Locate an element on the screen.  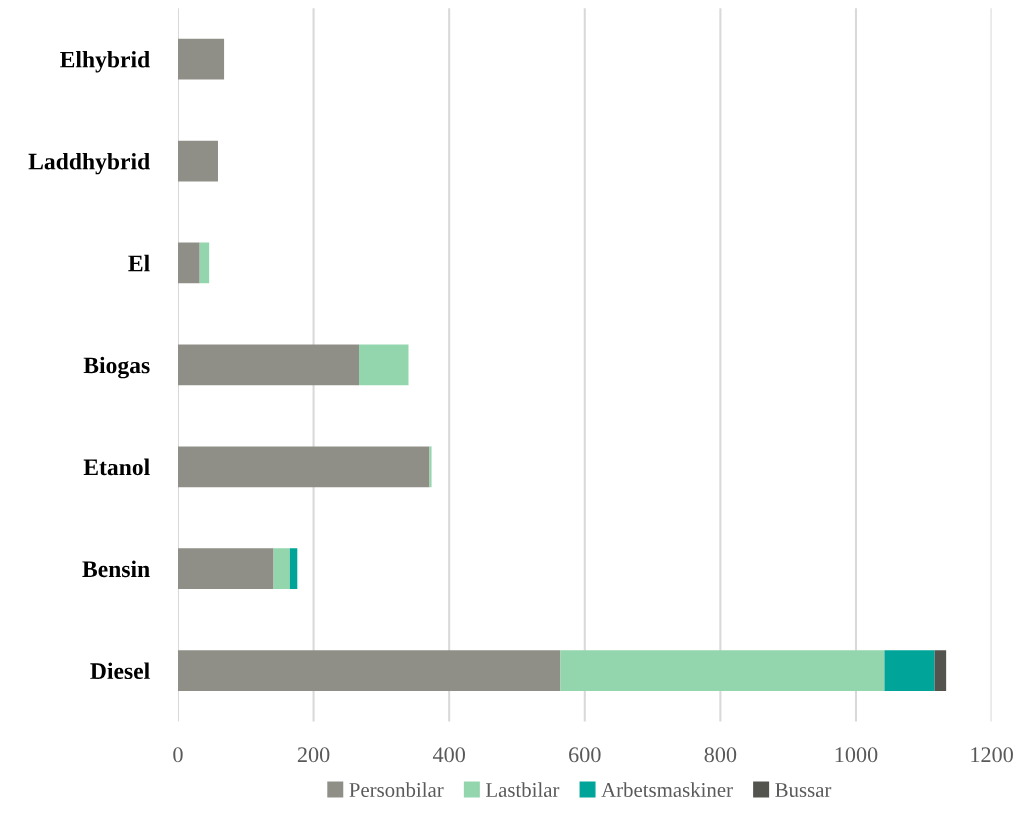
legend-label: Bussar is located at coordinates (803, 790).